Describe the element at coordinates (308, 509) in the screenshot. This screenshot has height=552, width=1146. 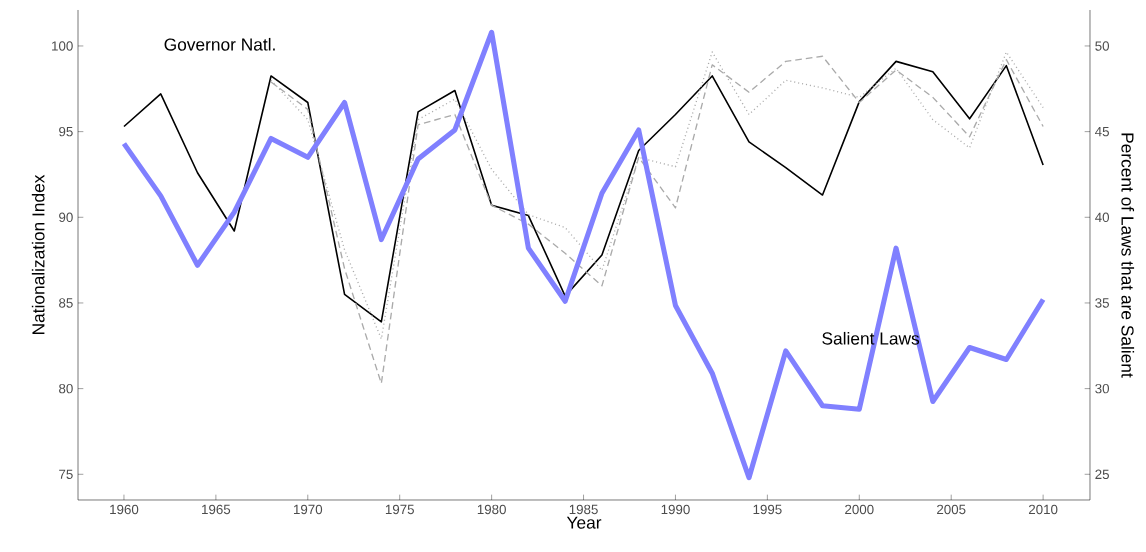
I see `x-tick-label: 1970` at that location.